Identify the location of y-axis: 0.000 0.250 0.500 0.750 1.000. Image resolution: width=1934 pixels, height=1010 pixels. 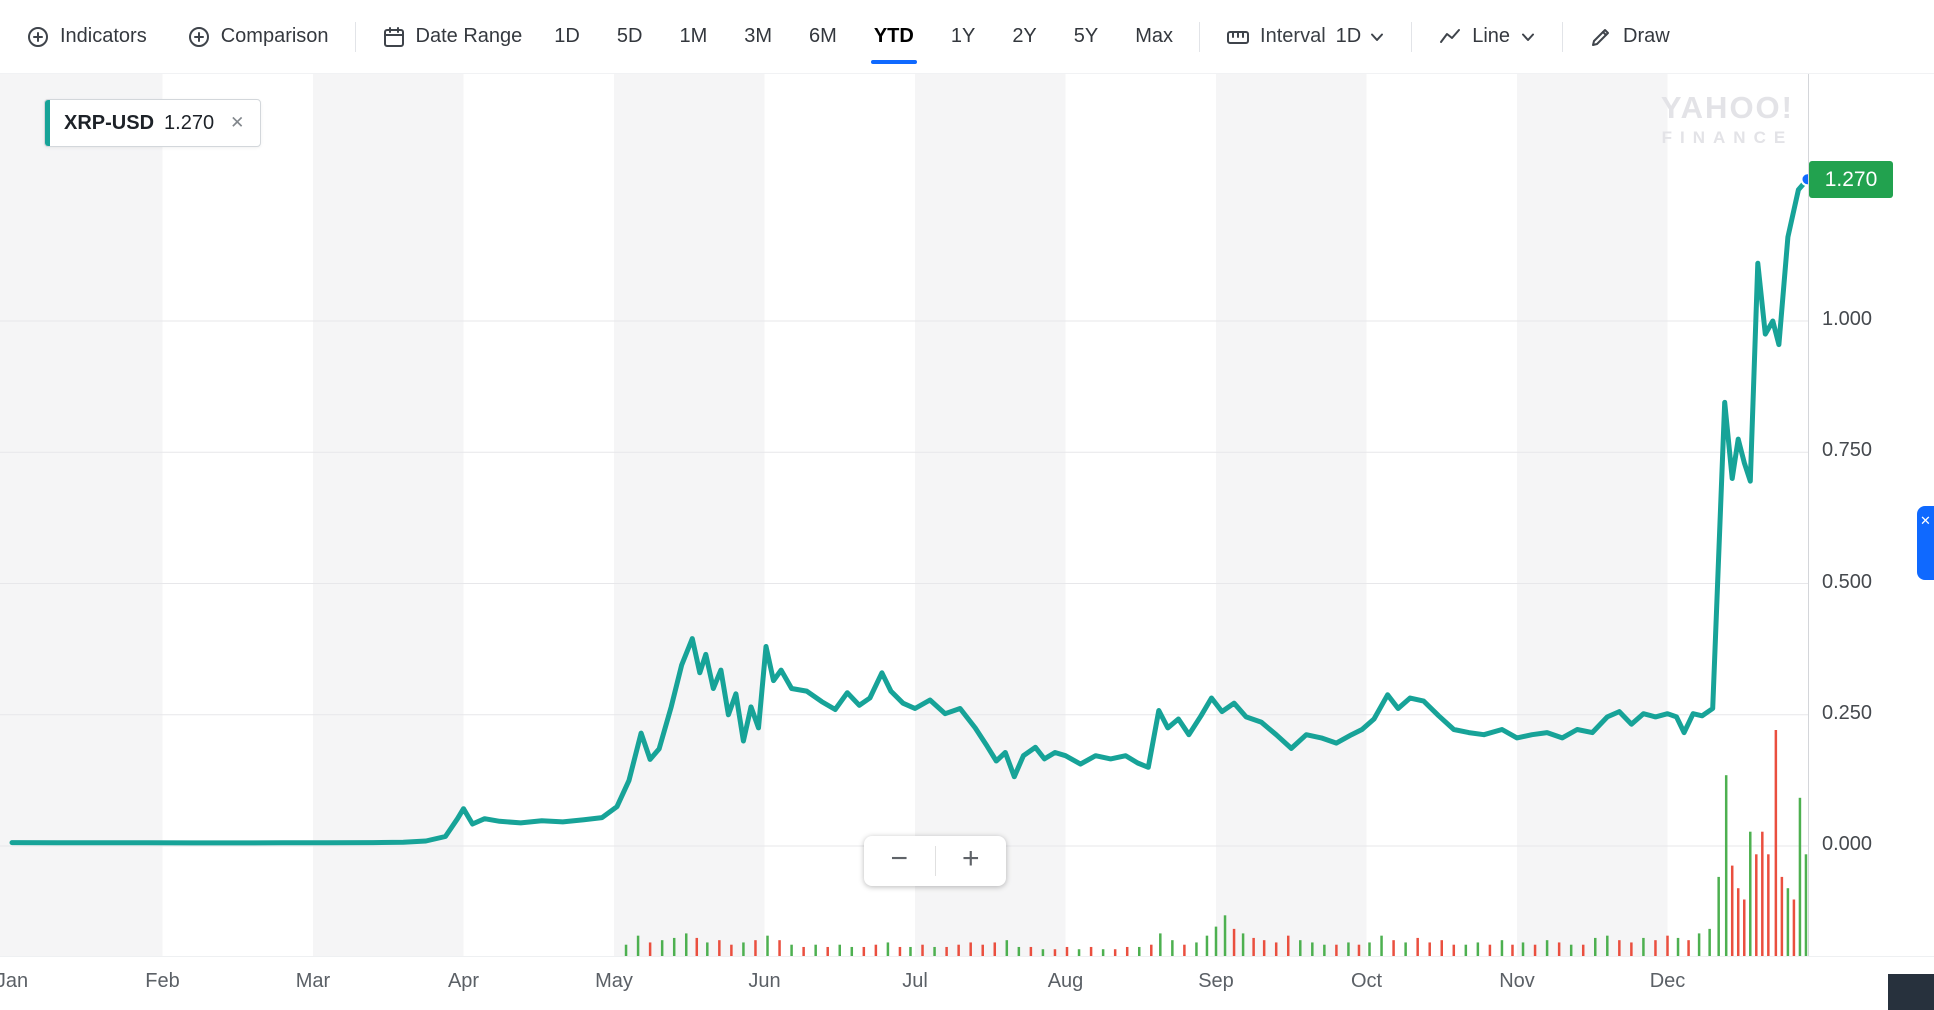
(1871, 515).